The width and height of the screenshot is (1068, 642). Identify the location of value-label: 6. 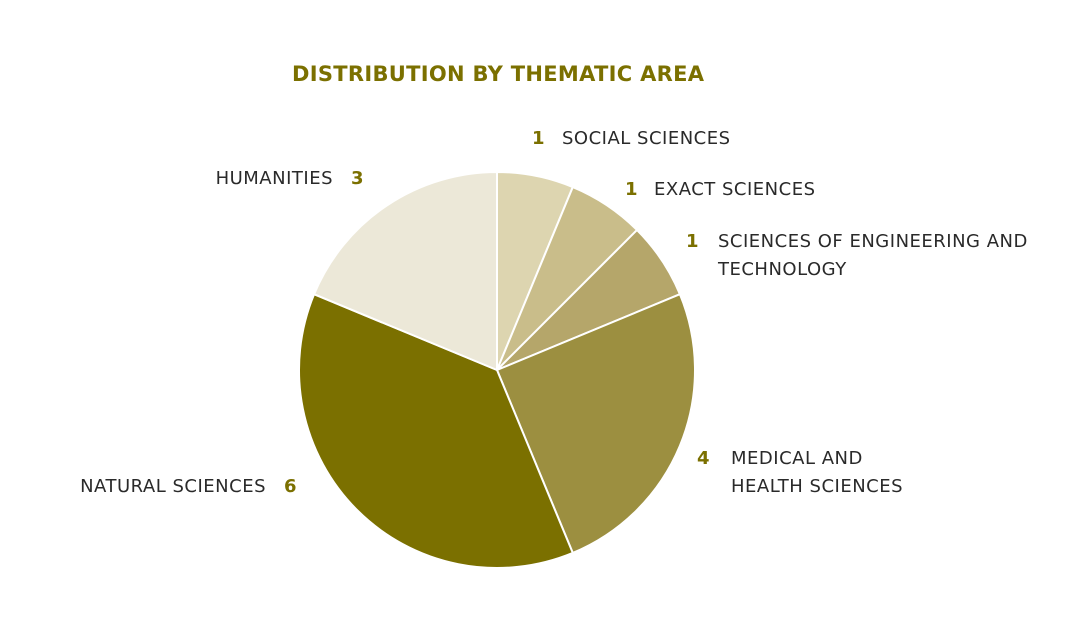
(290, 486).